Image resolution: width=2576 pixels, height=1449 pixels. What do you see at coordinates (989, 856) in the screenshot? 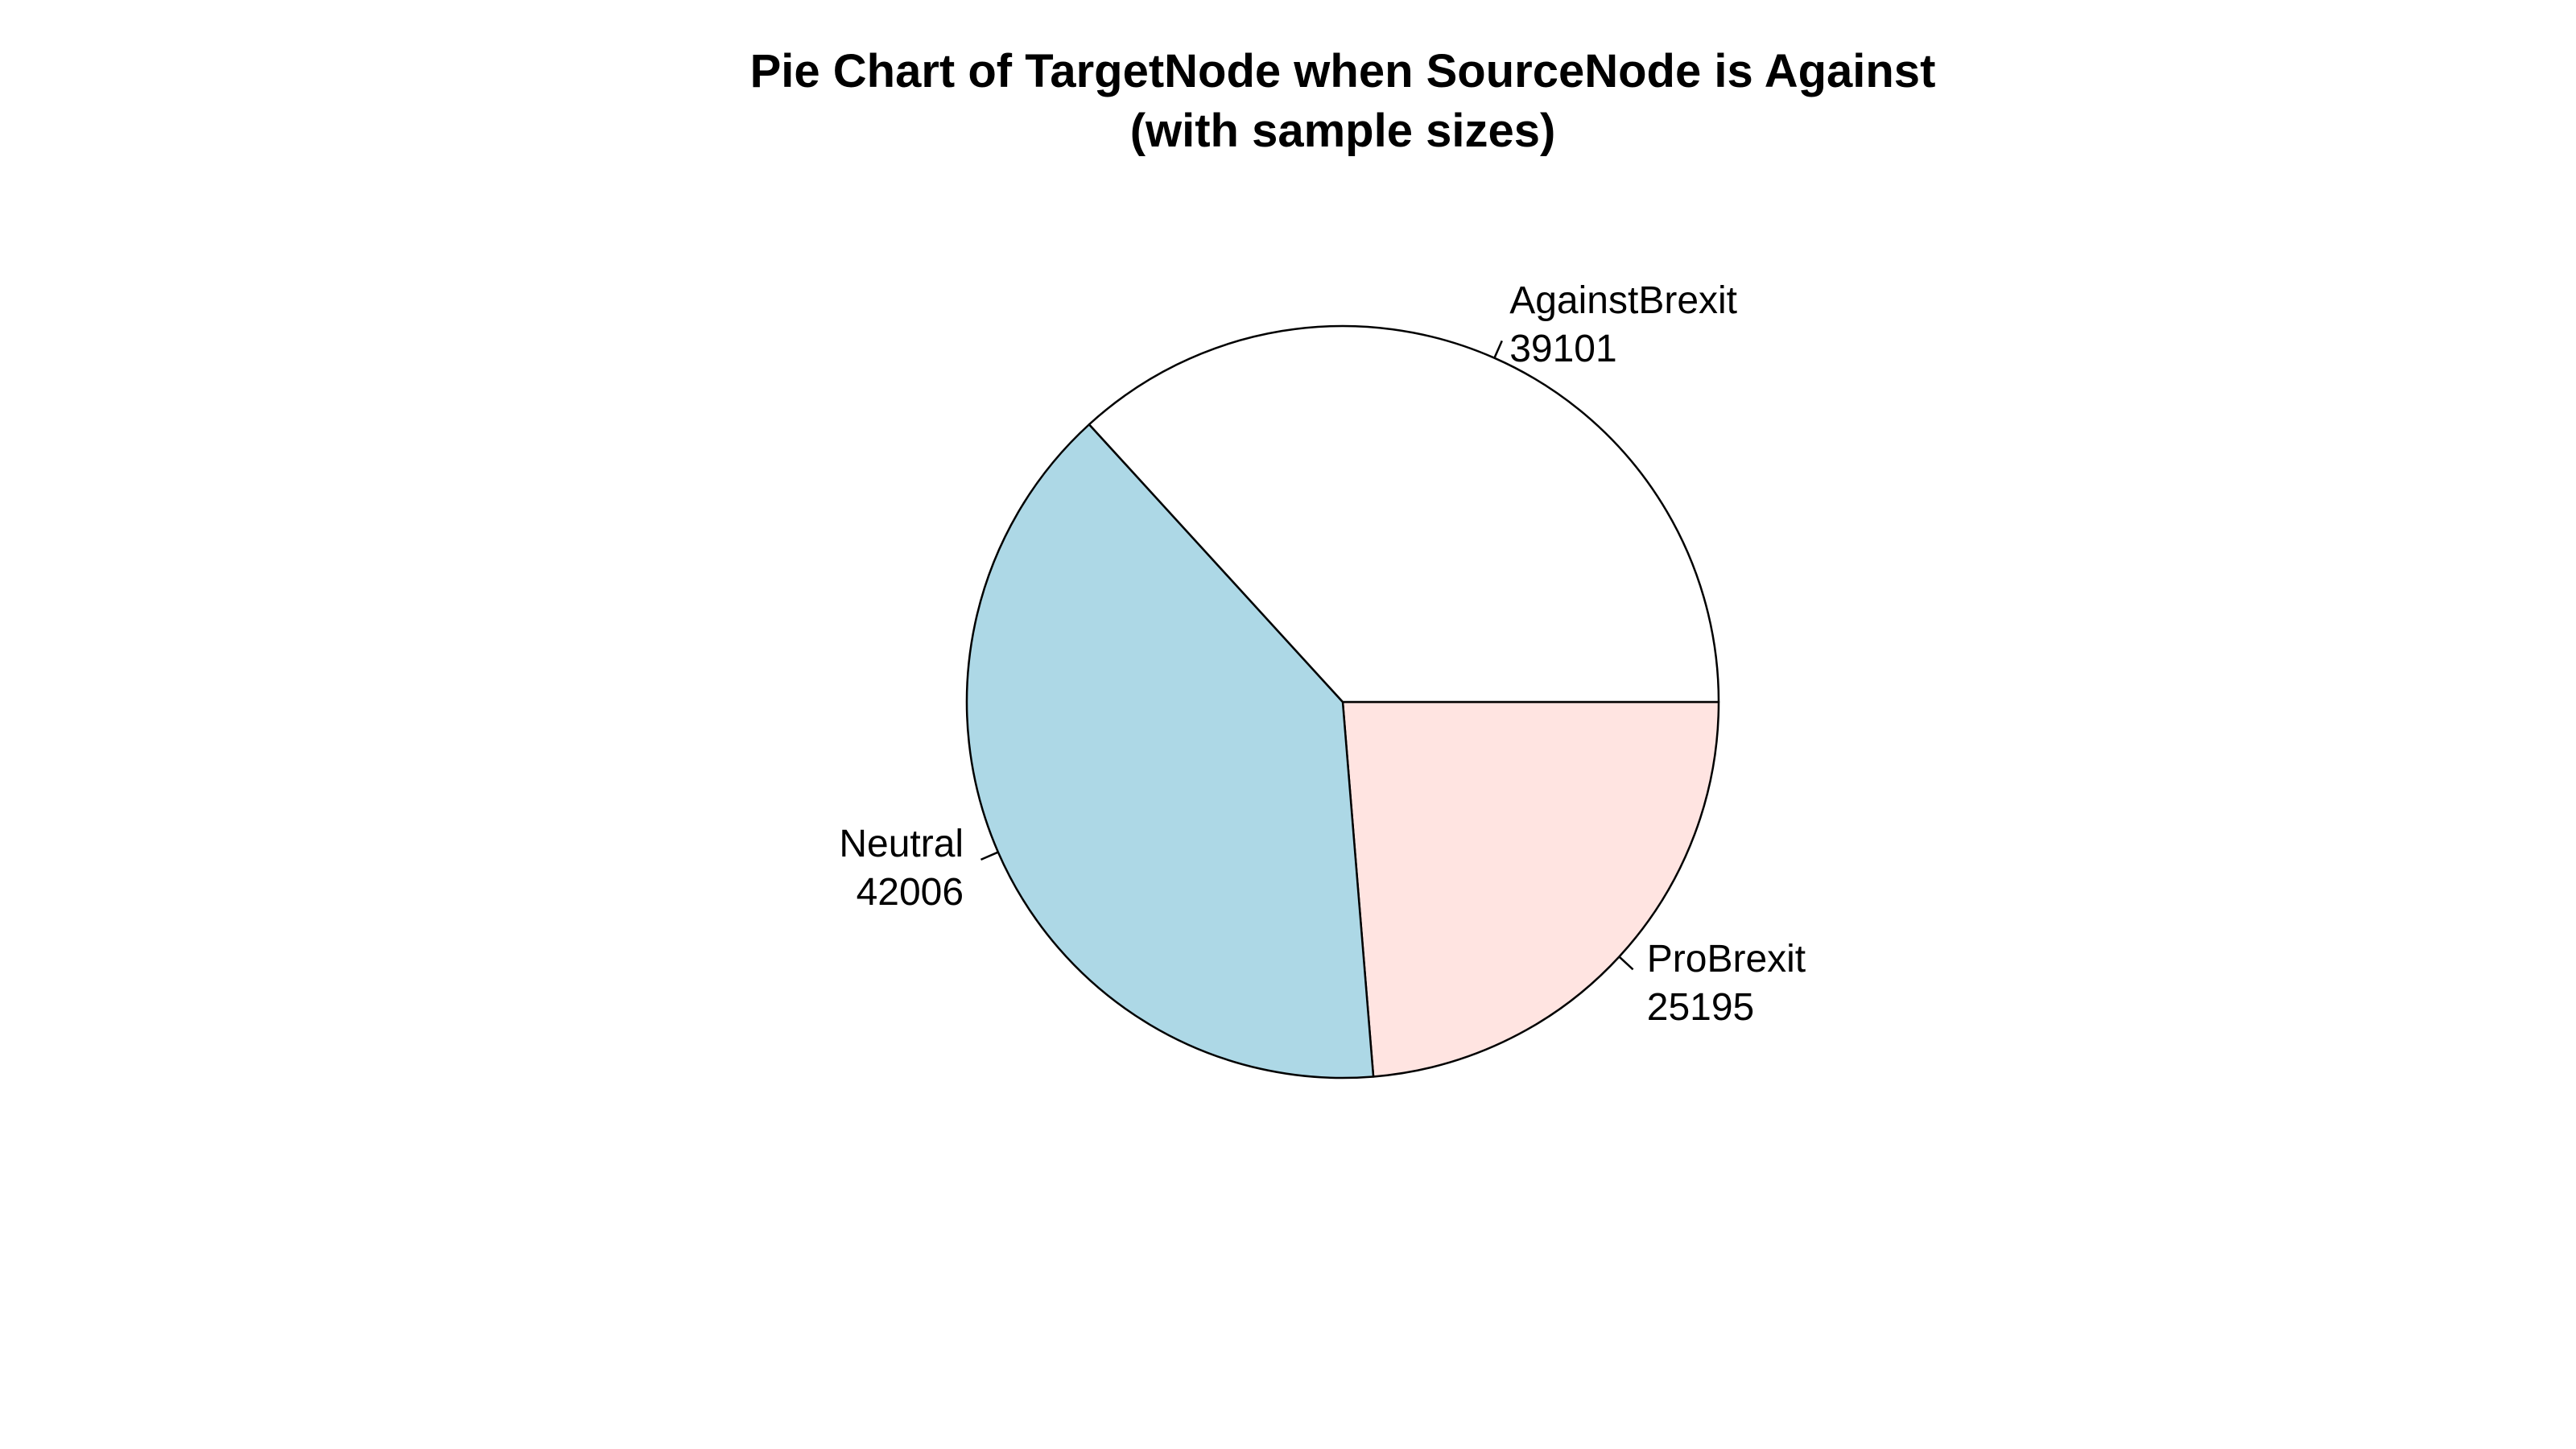
I see `label-tick-neutral` at bounding box center [989, 856].